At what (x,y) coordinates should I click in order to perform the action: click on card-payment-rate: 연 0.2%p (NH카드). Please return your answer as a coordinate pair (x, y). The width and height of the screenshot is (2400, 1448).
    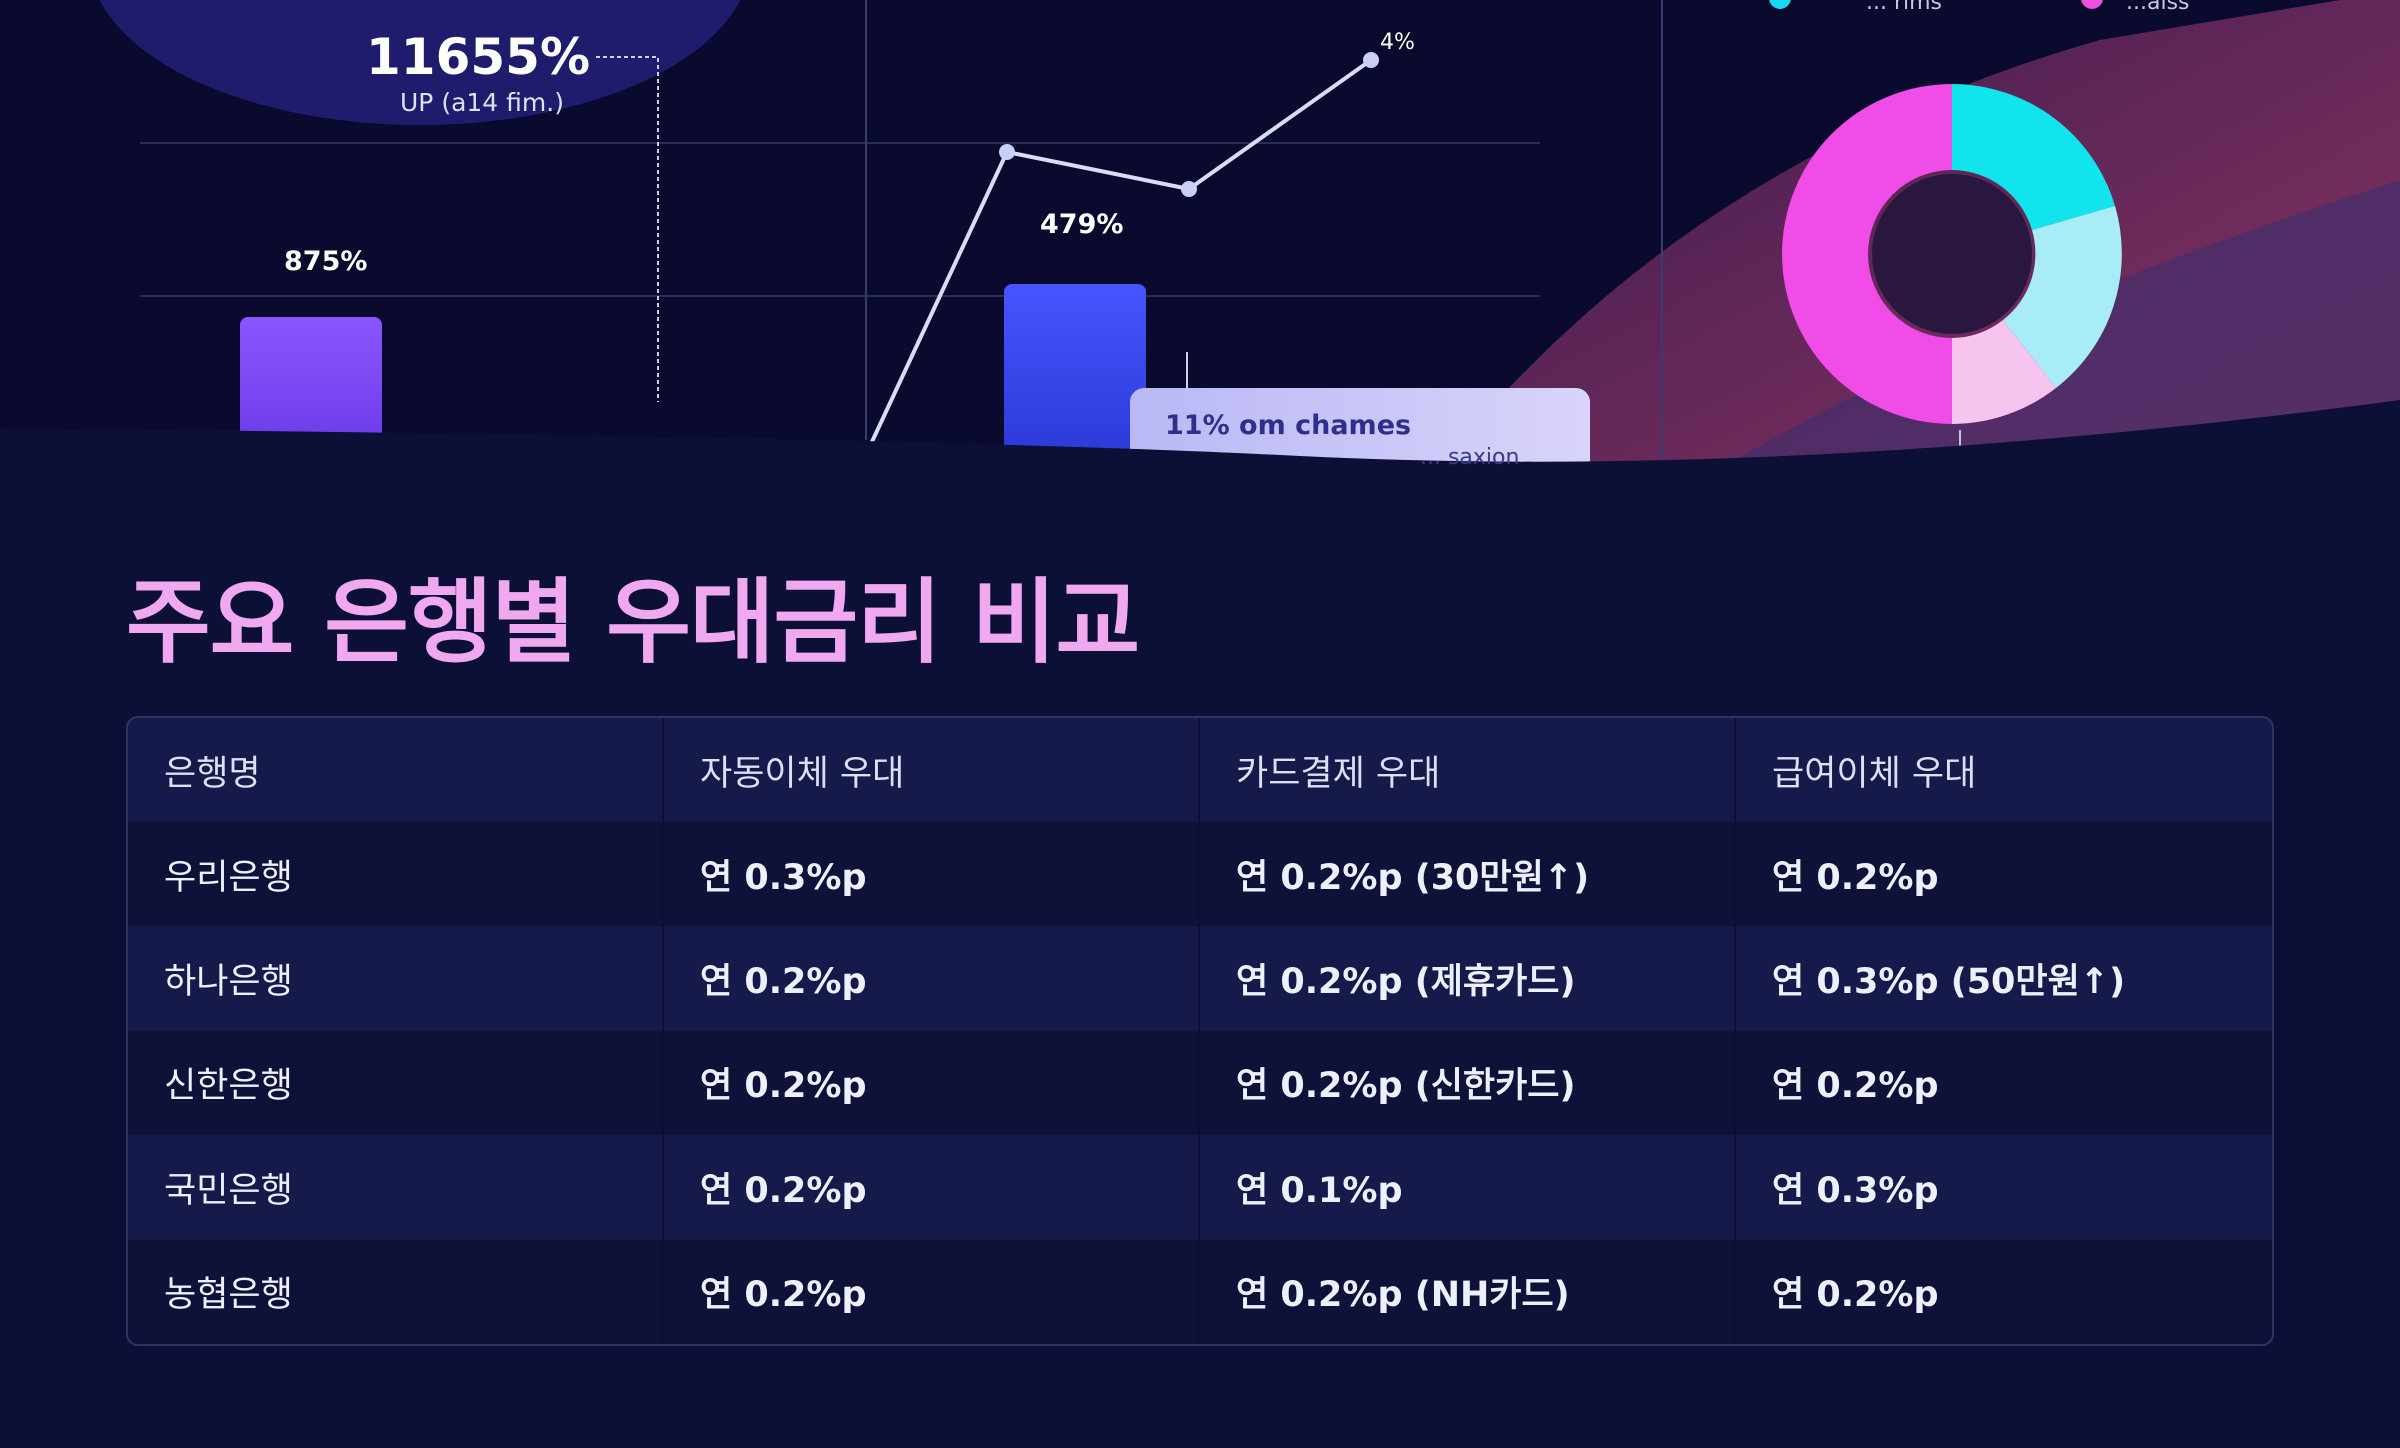
    Looking at the image, I should click on (1468, 1291).